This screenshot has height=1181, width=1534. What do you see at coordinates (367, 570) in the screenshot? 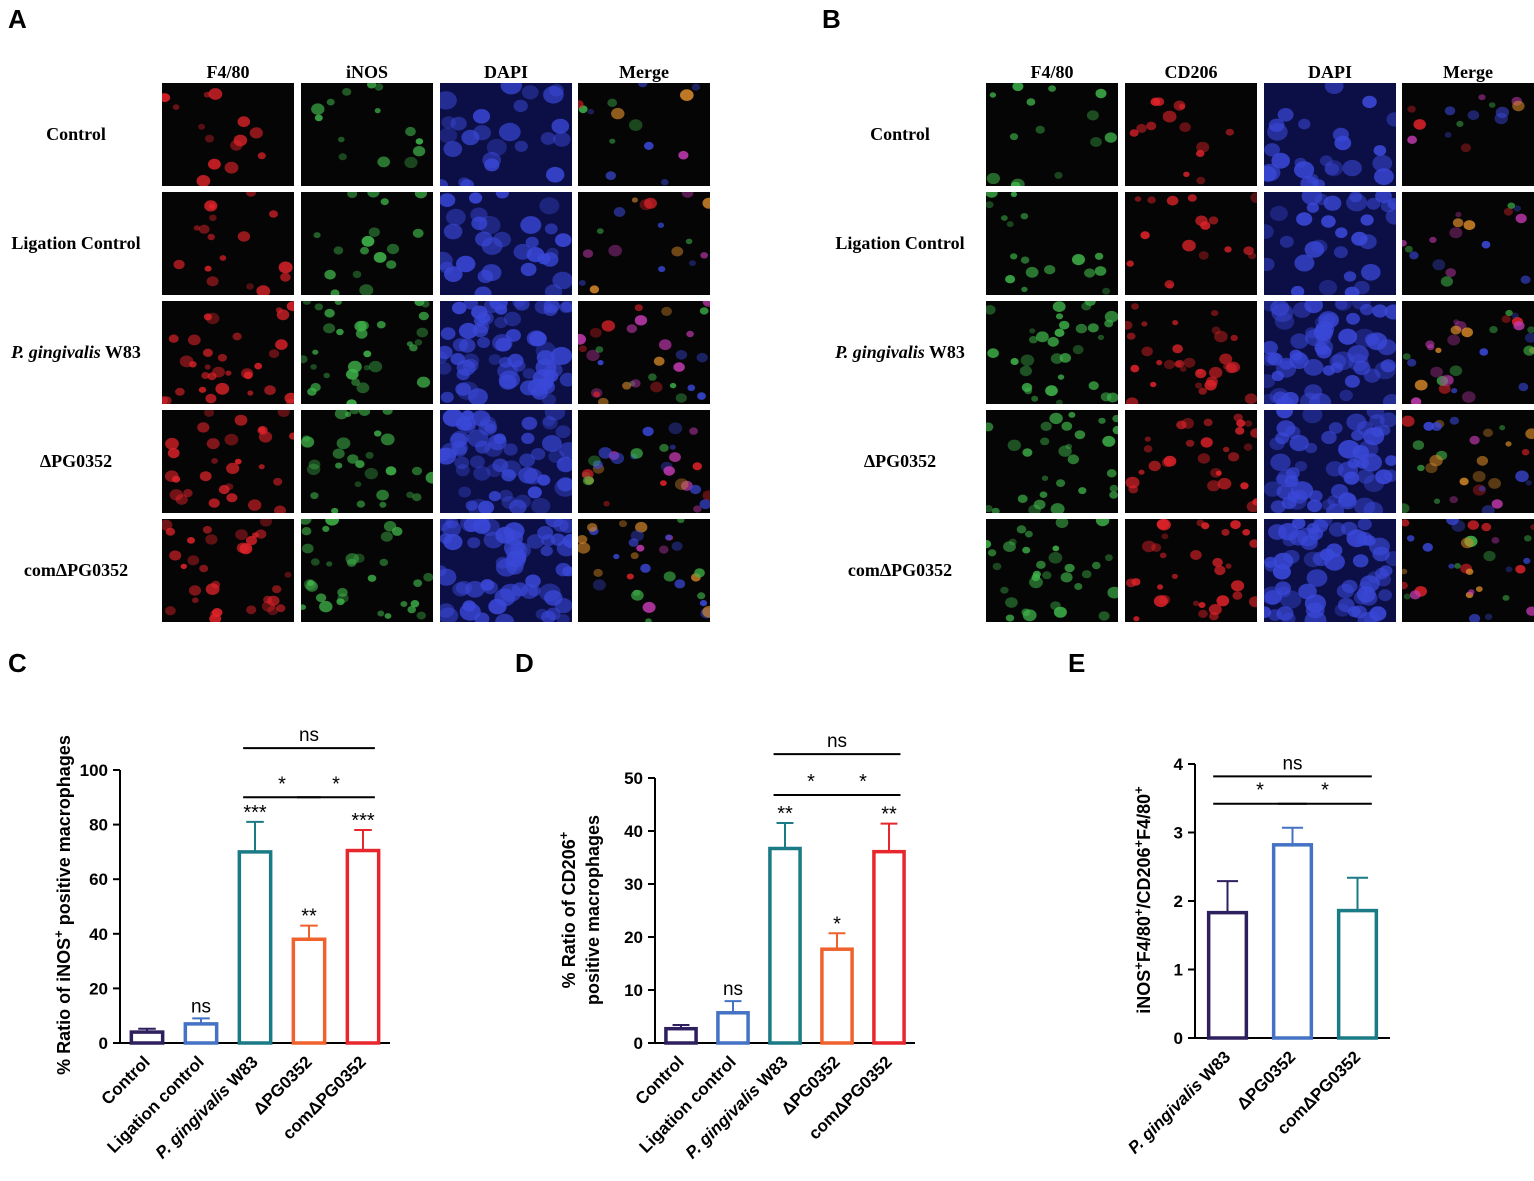
I see `micrograph-tile-a-r4-c1` at bounding box center [367, 570].